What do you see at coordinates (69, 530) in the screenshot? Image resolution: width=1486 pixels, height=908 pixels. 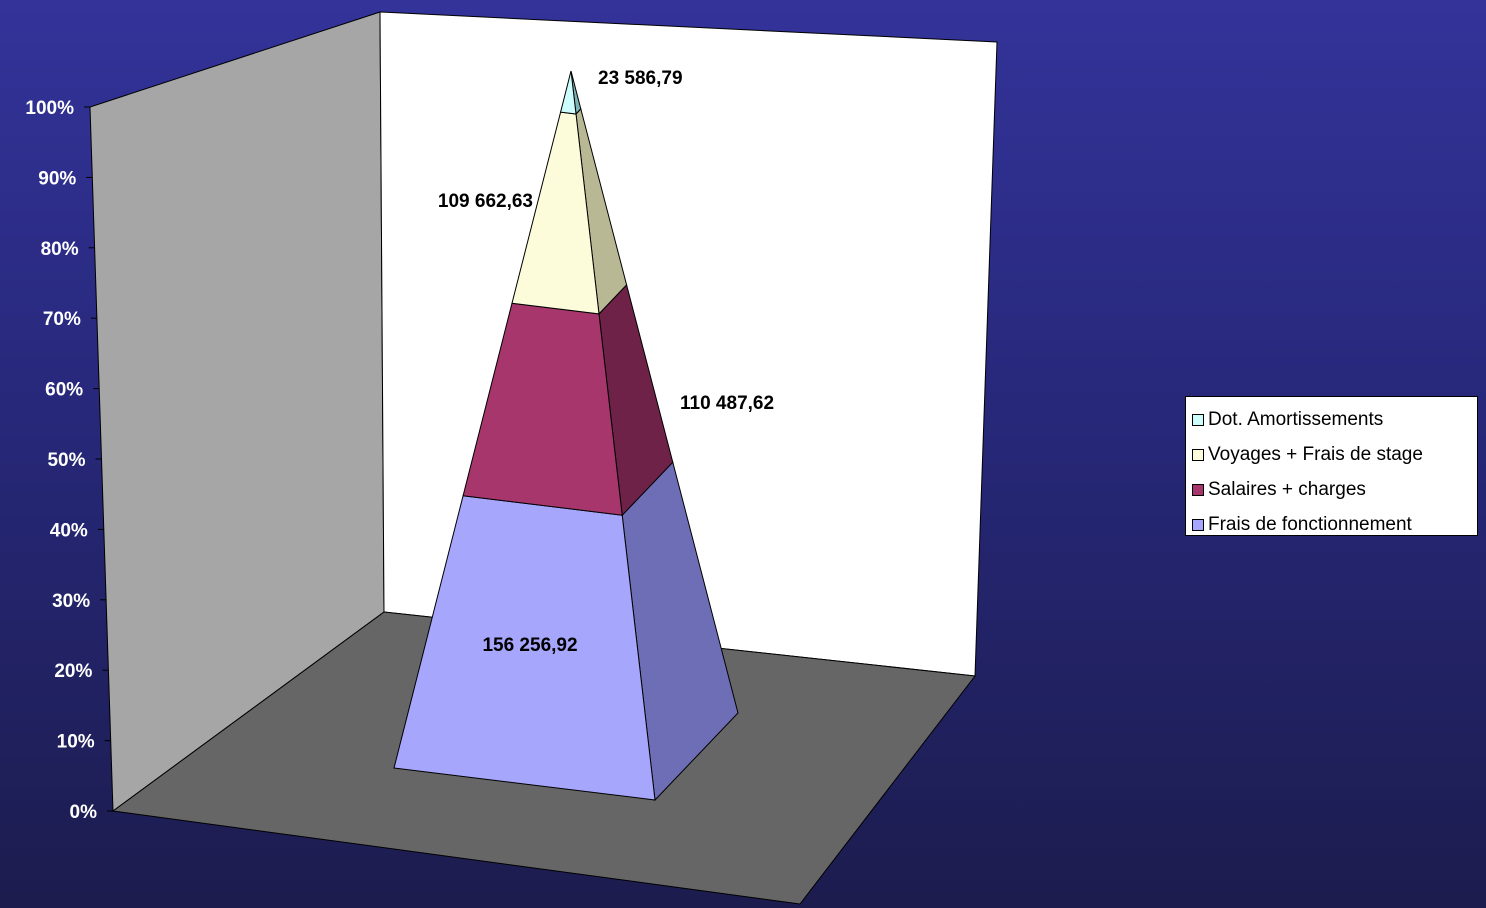 I see `y-tick-label: 40%` at bounding box center [69, 530].